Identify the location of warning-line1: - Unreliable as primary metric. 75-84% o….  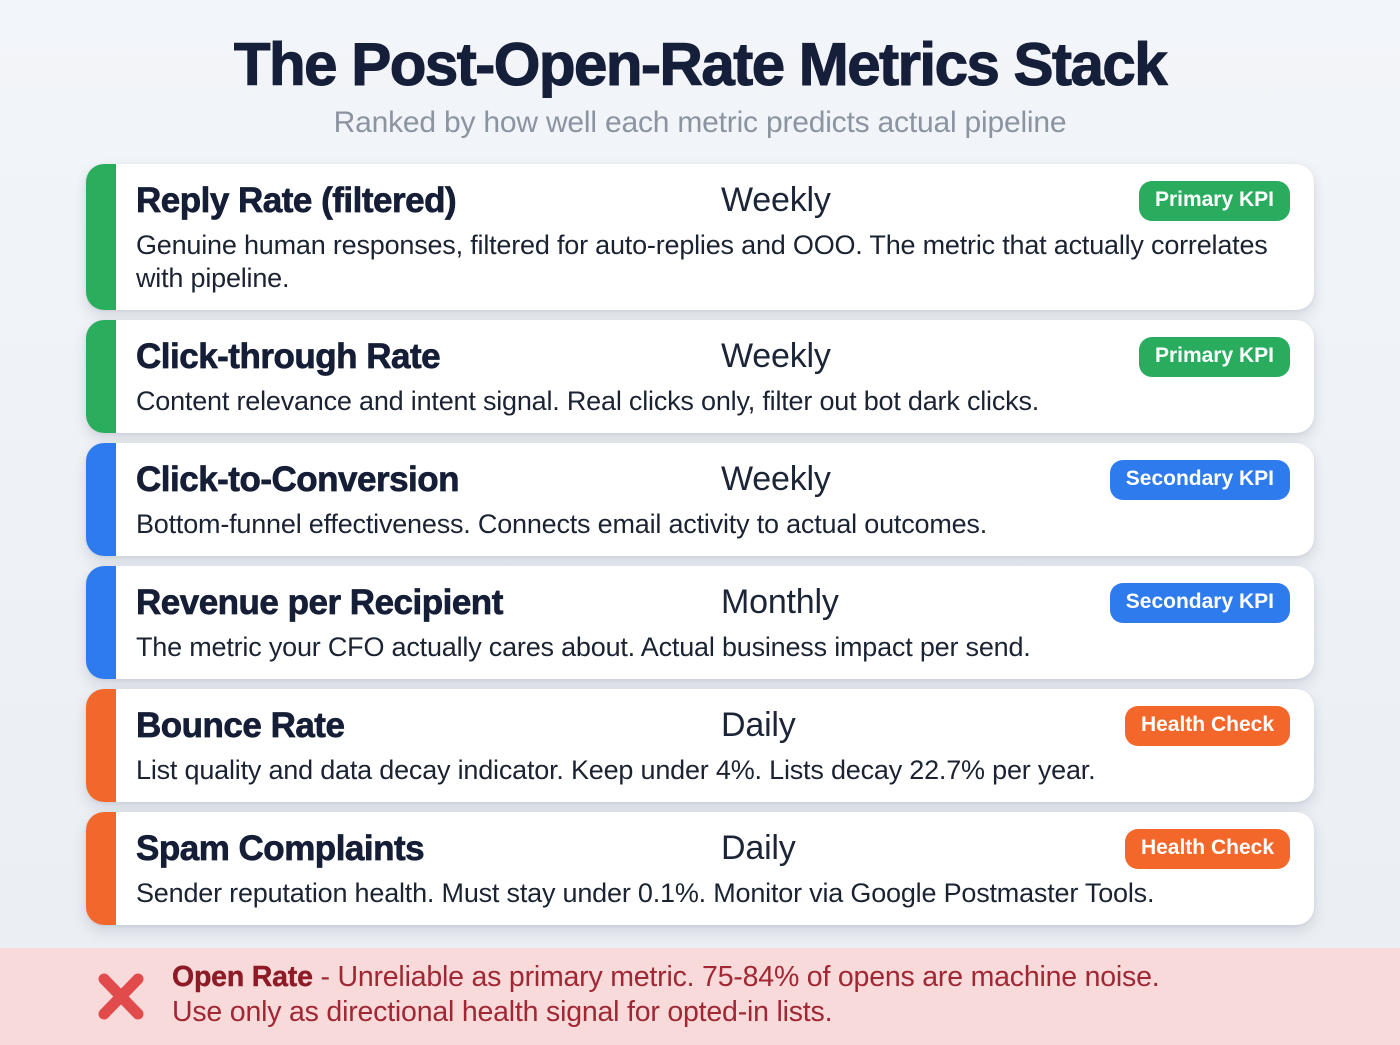
(740, 977).